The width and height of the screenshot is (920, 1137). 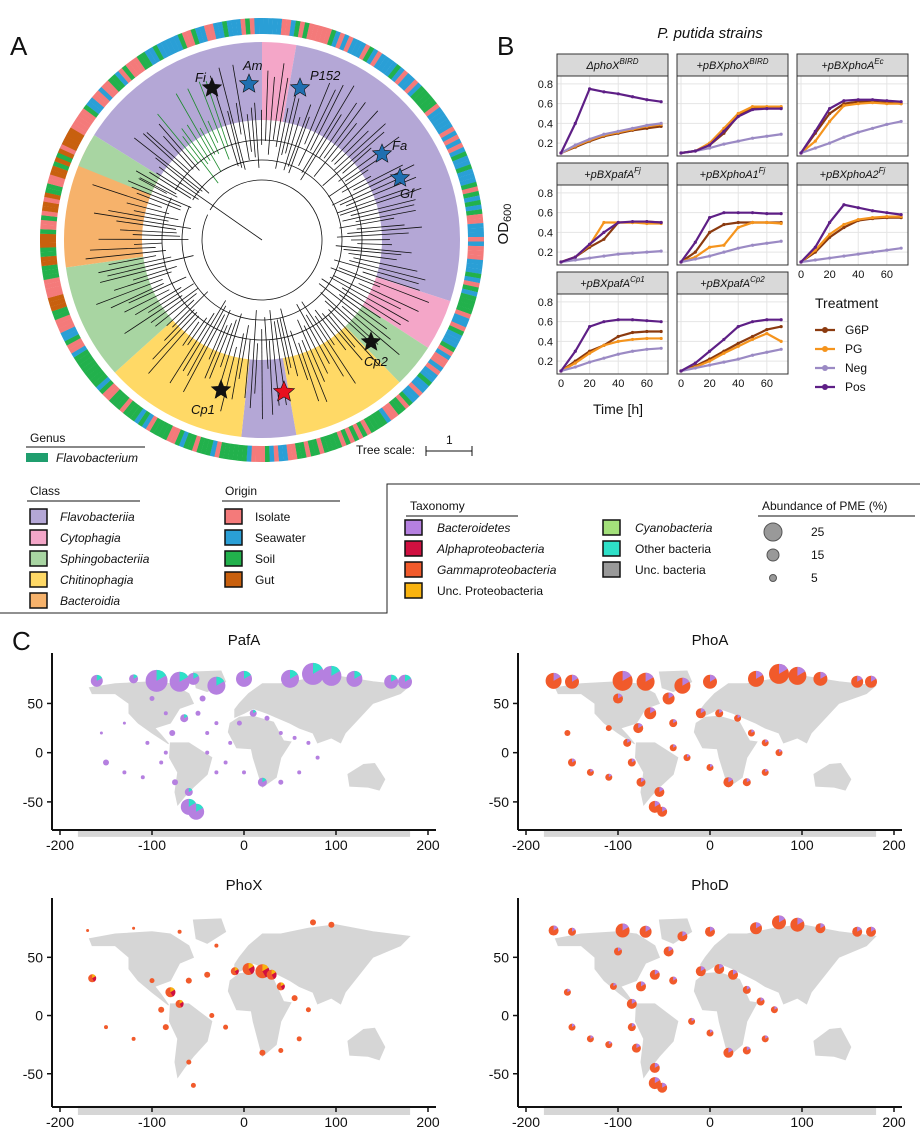 I want to click on facet-strip-label: +pBXpafAFj, so click(x=612, y=173).